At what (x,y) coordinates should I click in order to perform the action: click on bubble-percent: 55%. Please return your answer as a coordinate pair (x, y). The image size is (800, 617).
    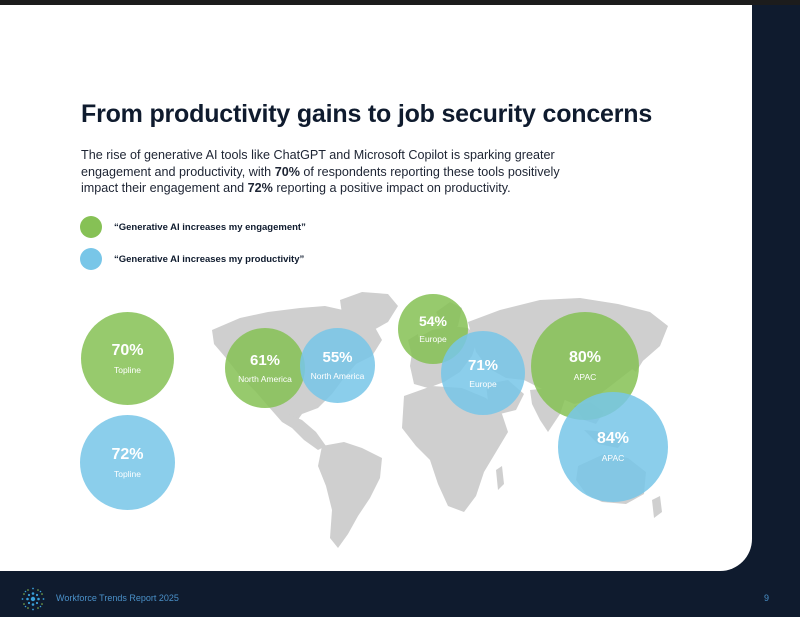
    Looking at the image, I should click on (337, 357).